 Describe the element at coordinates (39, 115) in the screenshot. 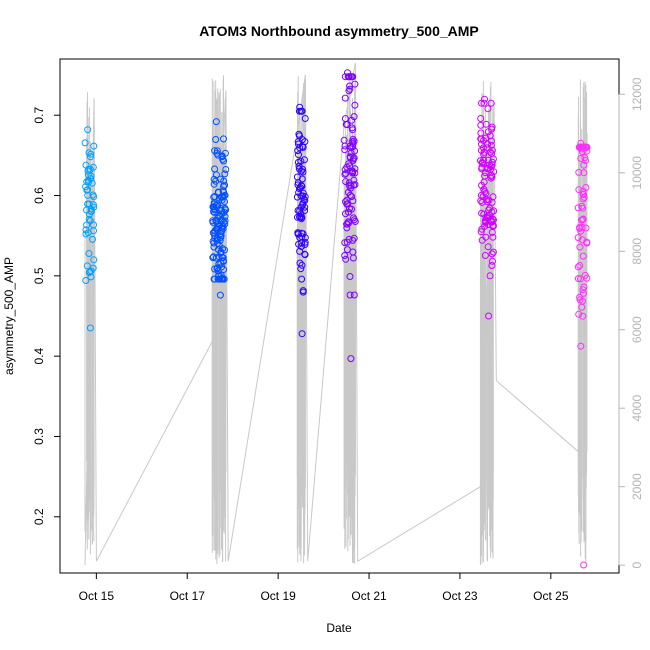

I see `y-tick-label: 0.7` at that location.